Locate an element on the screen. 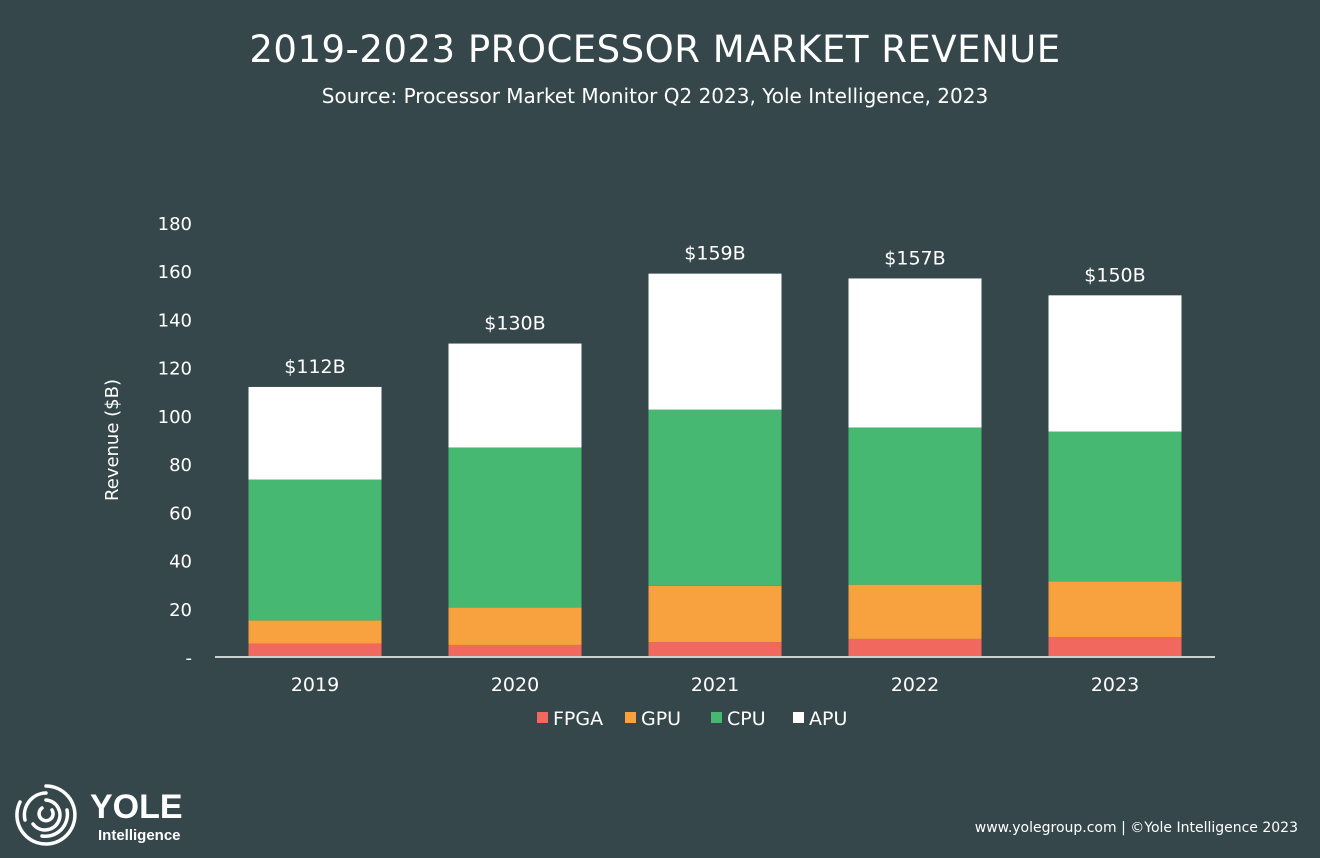 This screenshot has width=1320, height=858. y-tick-label: 120 is located at coordinates (175, 369).